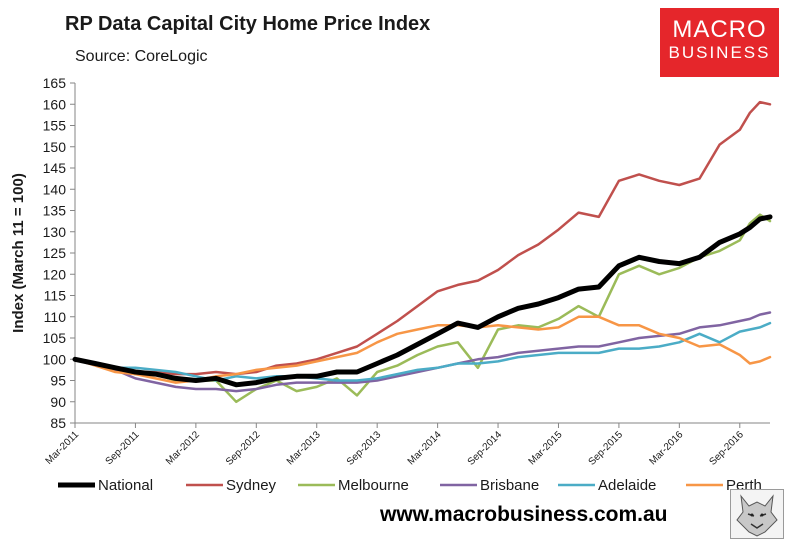 The width and height of the screenshot is (799, 543). Describe the element at coordinates (304, 448) in the screenshot. I see `x-tick-label: Mar-2013` at that location.